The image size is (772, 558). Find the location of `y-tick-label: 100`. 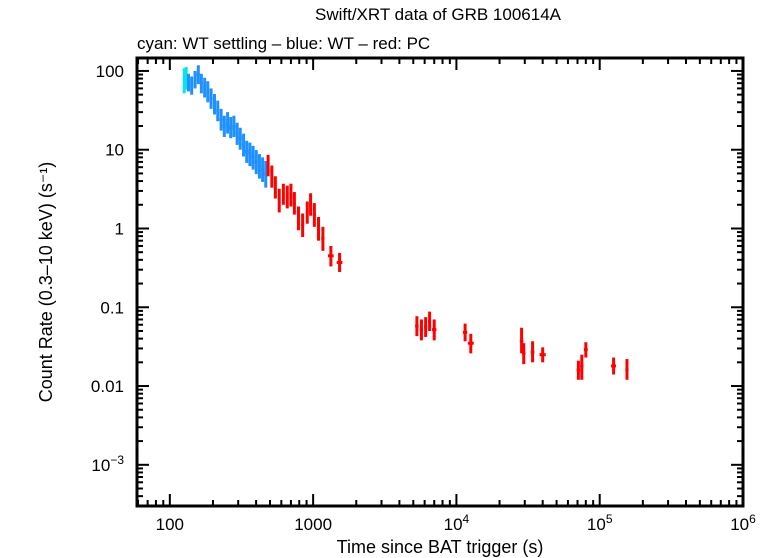

y-tick-label: 100 is located at coordinates (110, 71).